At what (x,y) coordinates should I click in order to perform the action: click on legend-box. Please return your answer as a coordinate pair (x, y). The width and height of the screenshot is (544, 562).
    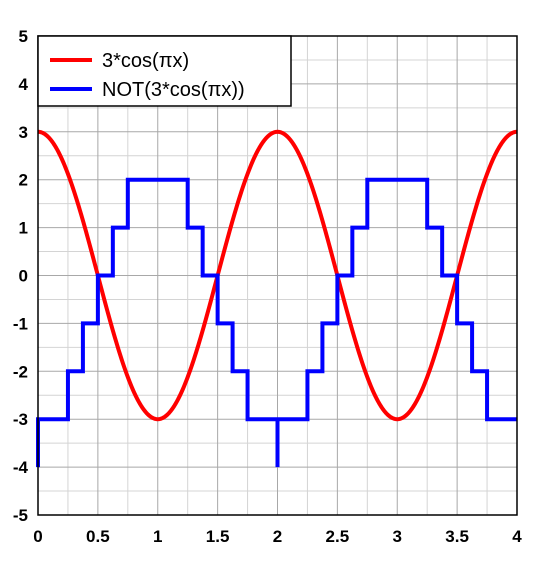
    Looking at the image, I should click on (164, 71).